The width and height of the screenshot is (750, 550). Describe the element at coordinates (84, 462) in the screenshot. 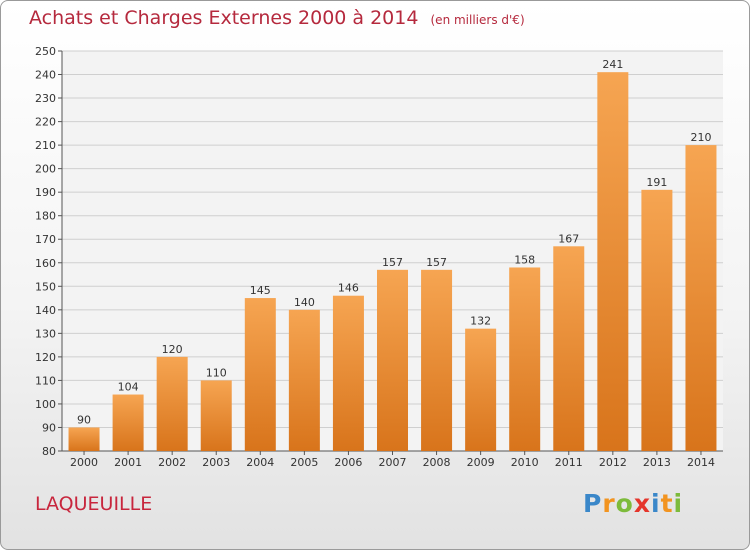

I see `x-tick-label: 2000` at that location.